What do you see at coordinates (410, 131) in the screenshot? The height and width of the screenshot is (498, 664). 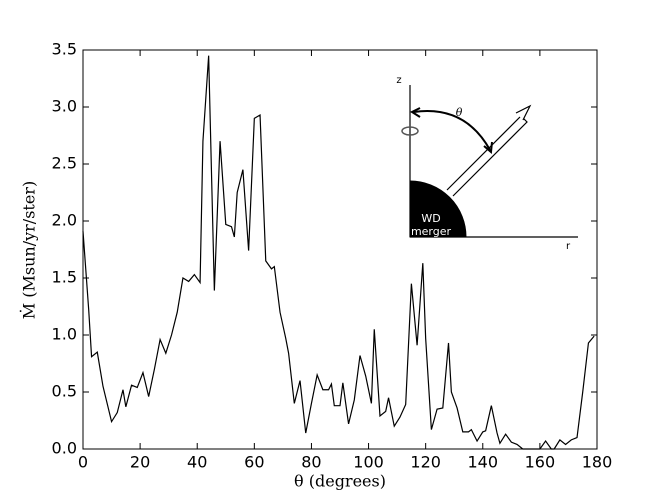 I see `rotation-symbol` at bounding box center [410, 131].